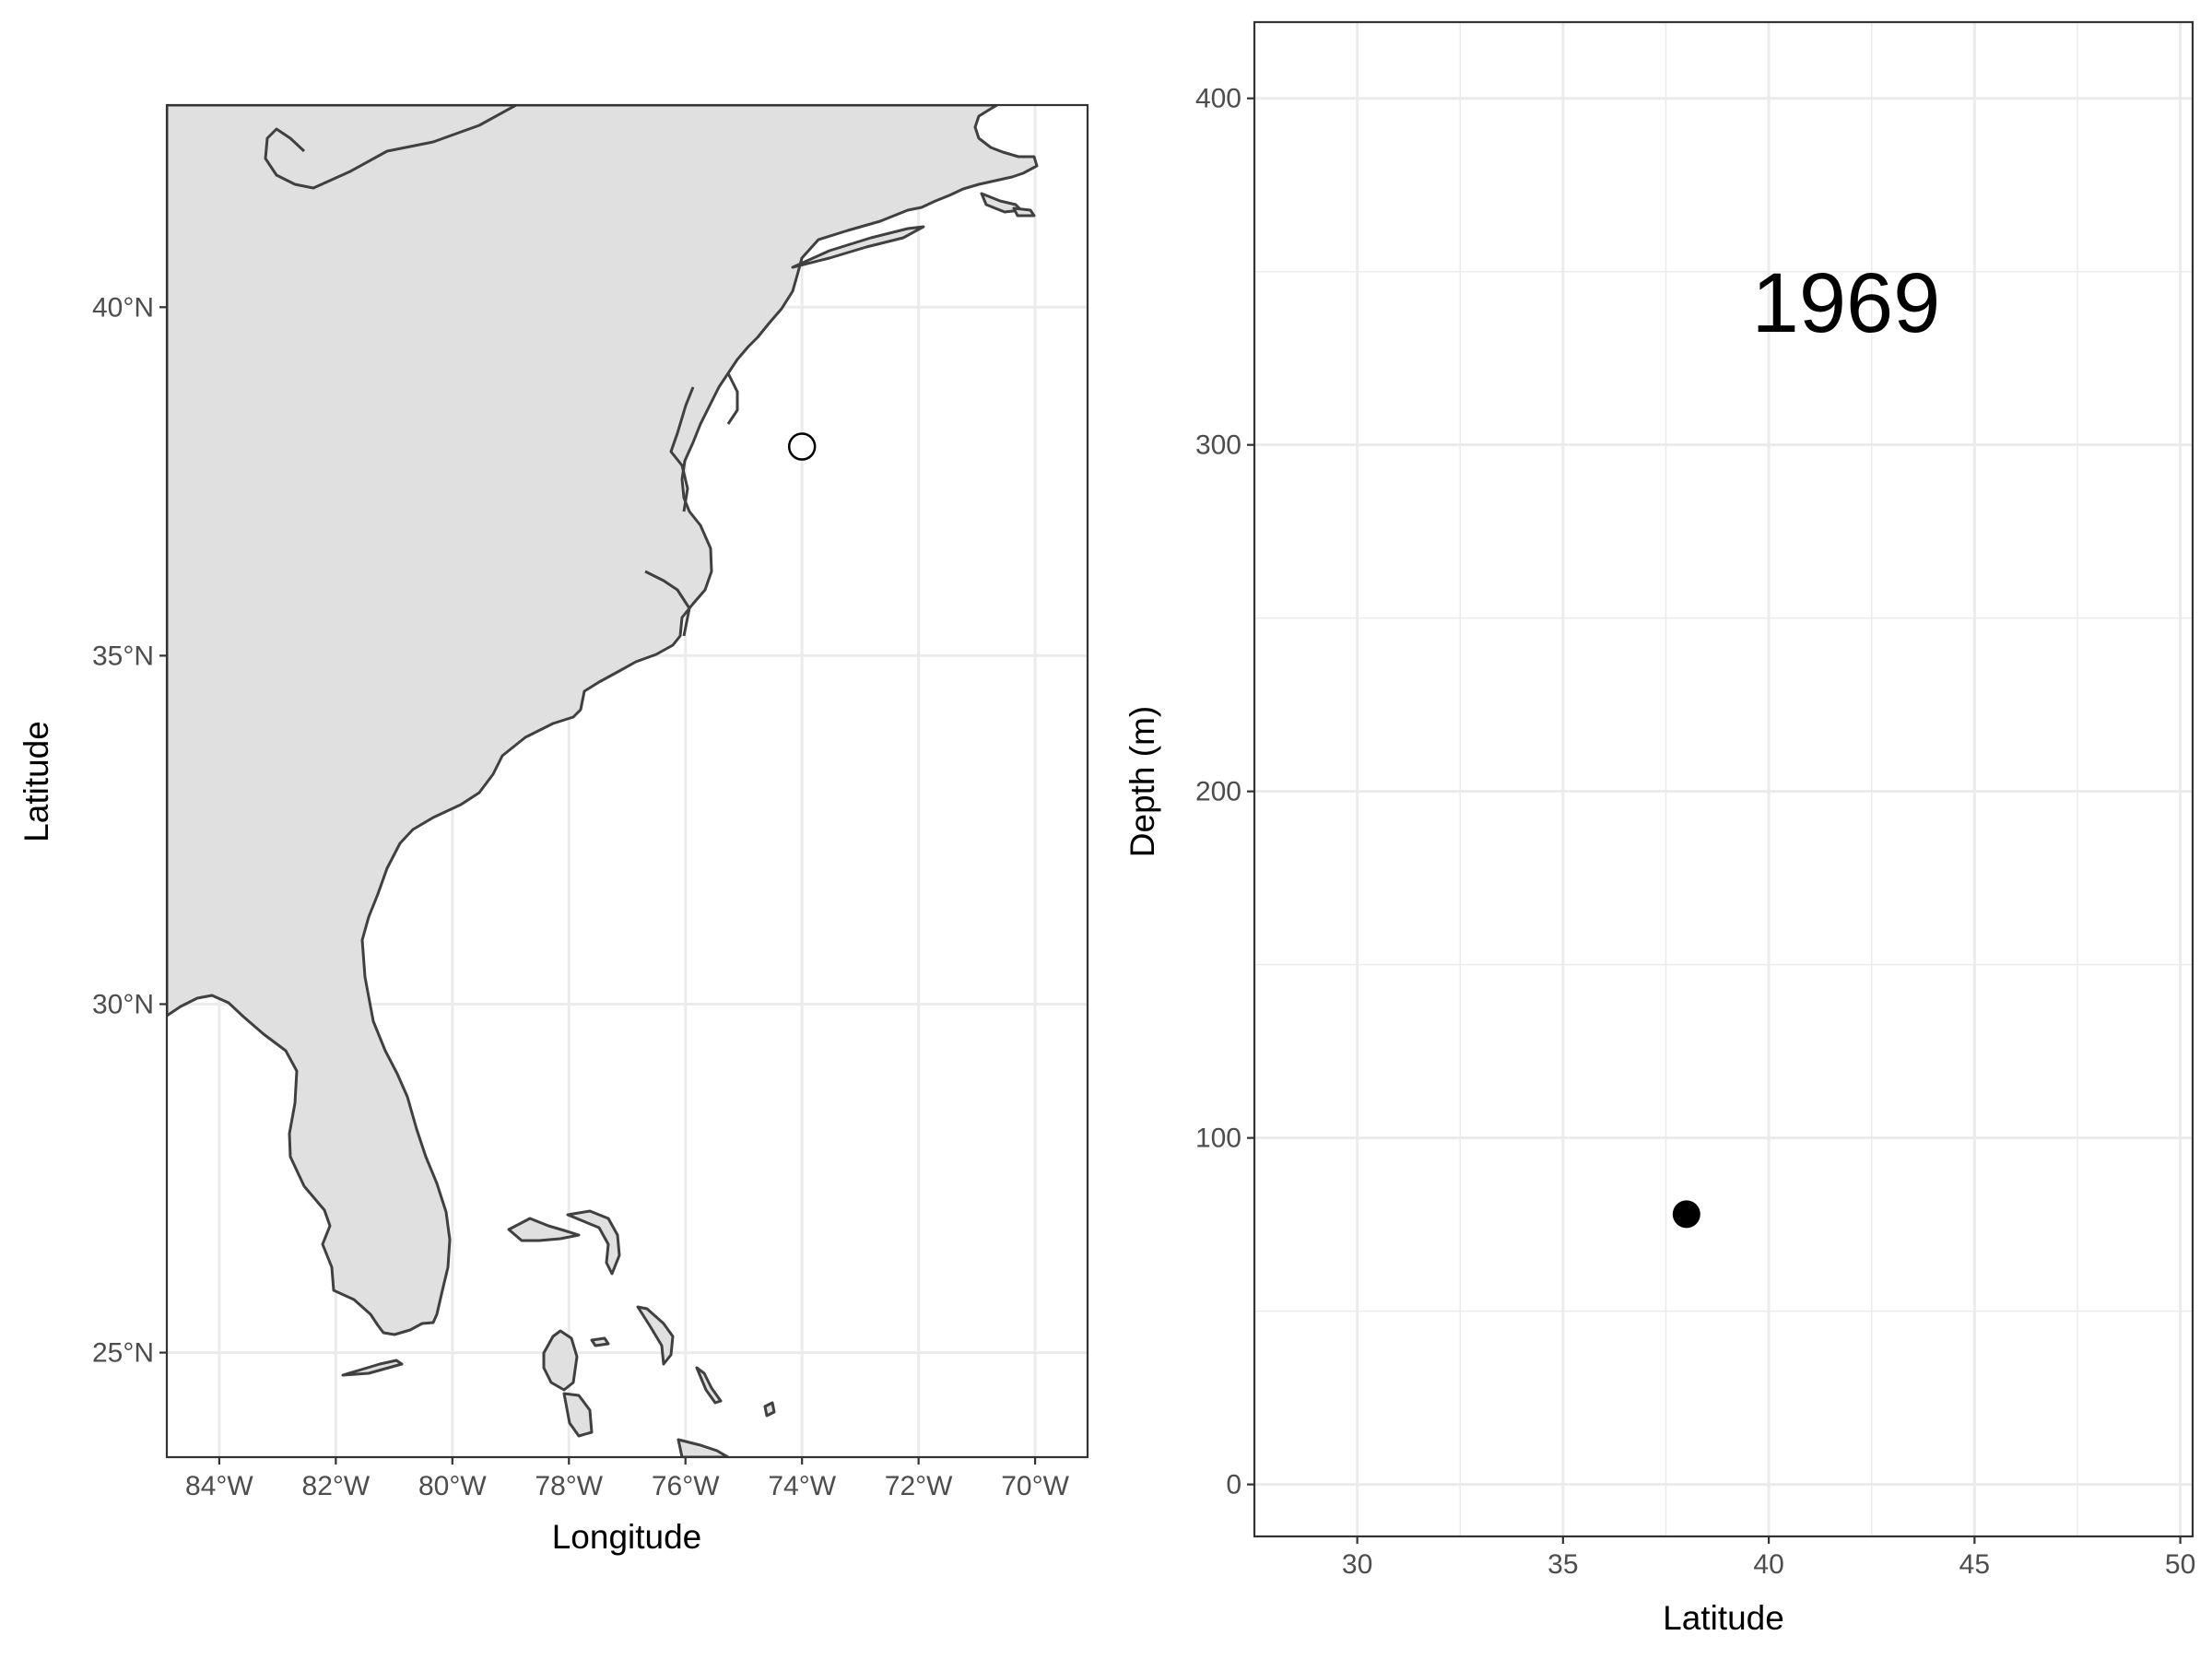  Describe the element at coordinates (123, 1353) in the screenshot. I see `map-y-tick-label: 25°N` at that location.